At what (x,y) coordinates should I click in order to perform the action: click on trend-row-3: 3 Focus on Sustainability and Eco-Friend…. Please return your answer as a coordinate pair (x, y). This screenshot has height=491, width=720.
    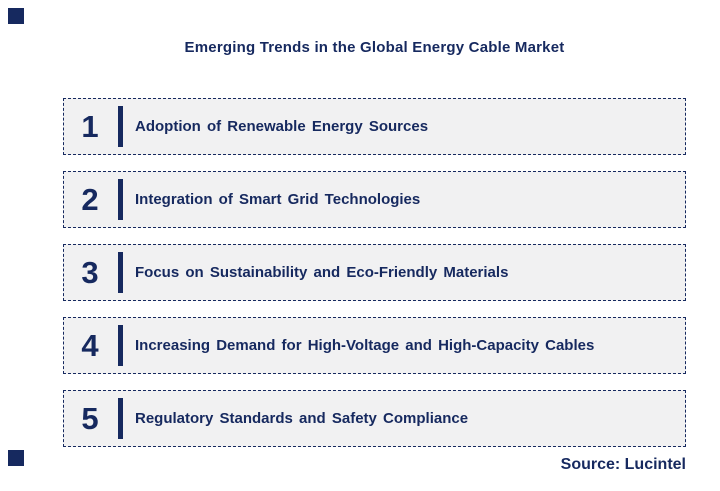
    Looking at the image, I should click on (374, 272).